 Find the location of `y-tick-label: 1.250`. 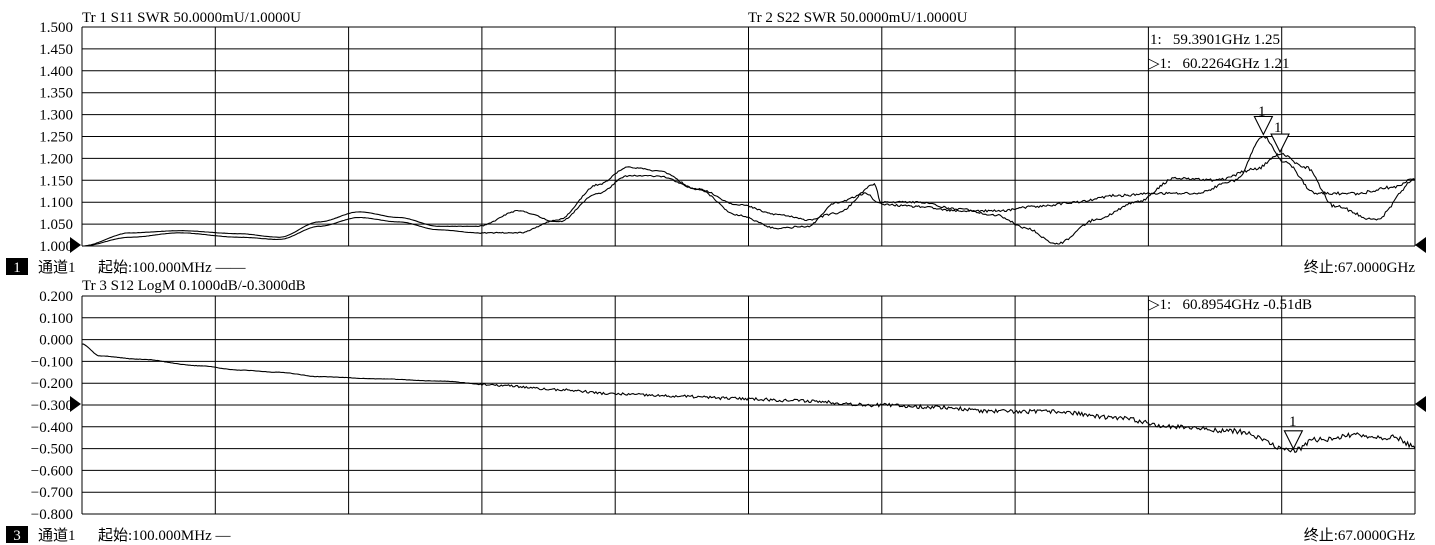

y-tick-label: 1.250 is located at coordinates (56, 138).